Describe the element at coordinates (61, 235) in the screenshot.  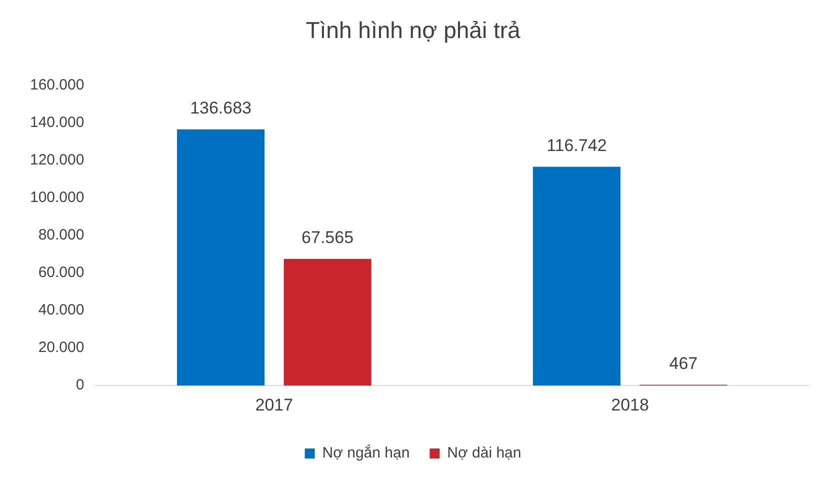
I see `y-tick-label: 80.000` at that location.